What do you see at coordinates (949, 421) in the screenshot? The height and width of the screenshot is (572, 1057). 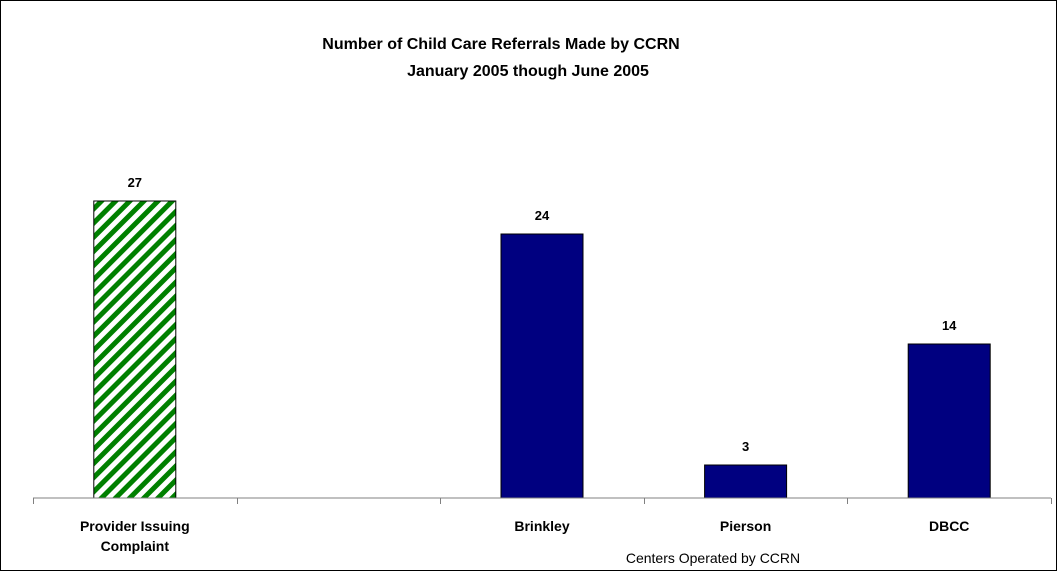 I see `bar-dbcc` at bounding box center [949, 421].